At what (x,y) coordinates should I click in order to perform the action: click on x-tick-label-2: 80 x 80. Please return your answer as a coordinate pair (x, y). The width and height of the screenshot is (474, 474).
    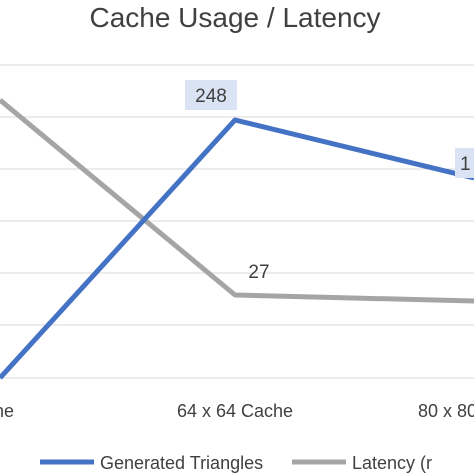
    Looking at the image, I should click on (446, 411).